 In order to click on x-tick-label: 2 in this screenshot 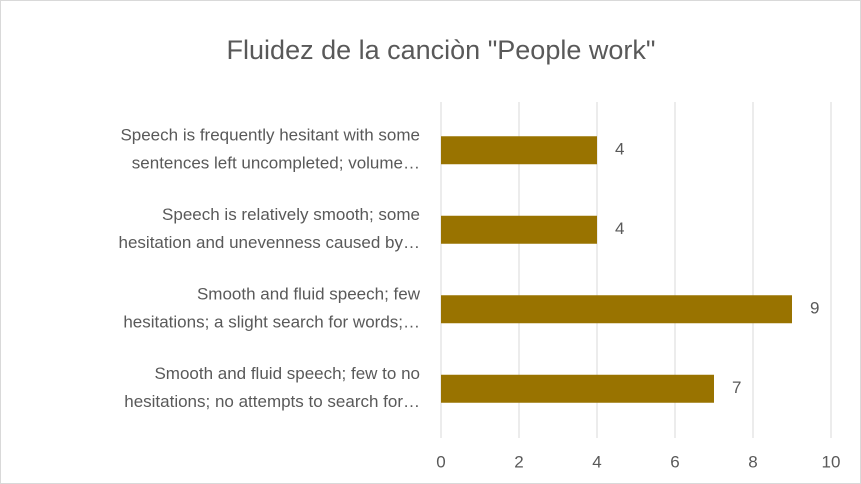, I will do `click(518, 461)`.